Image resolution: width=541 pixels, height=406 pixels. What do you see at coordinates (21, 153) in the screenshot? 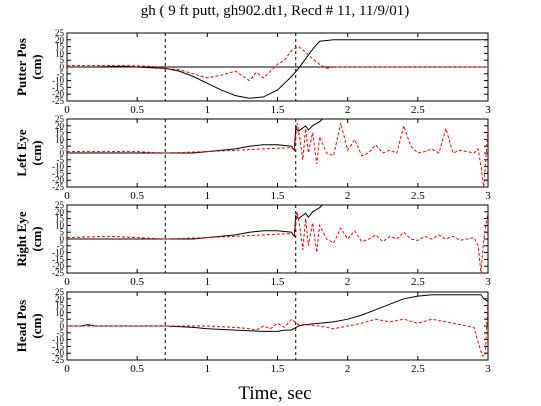
I see `y-axis-label: Left Eye` at bounding box center [21, 153].